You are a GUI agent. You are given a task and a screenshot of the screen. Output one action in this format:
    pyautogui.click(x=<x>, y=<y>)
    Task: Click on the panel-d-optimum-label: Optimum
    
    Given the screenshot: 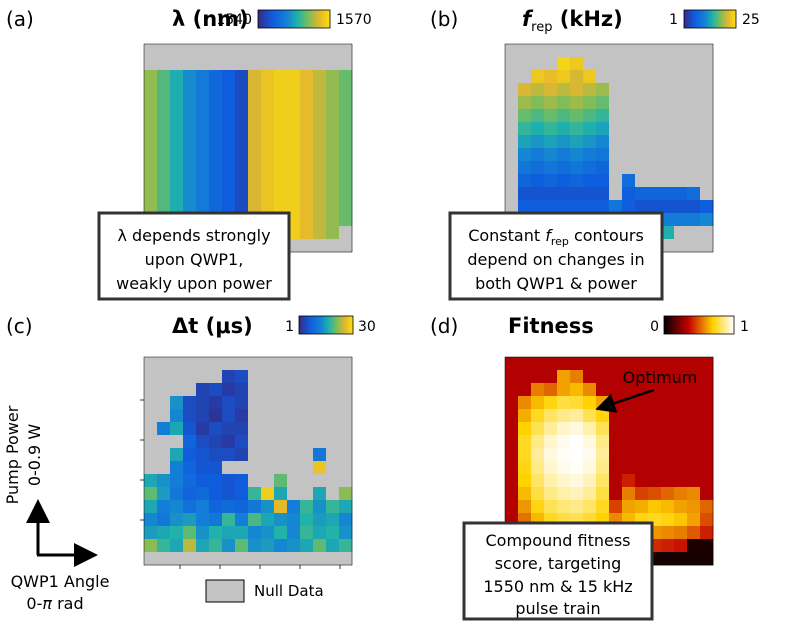 What is the action you would take?
    pyautogui.click(x=660, y=377)
    